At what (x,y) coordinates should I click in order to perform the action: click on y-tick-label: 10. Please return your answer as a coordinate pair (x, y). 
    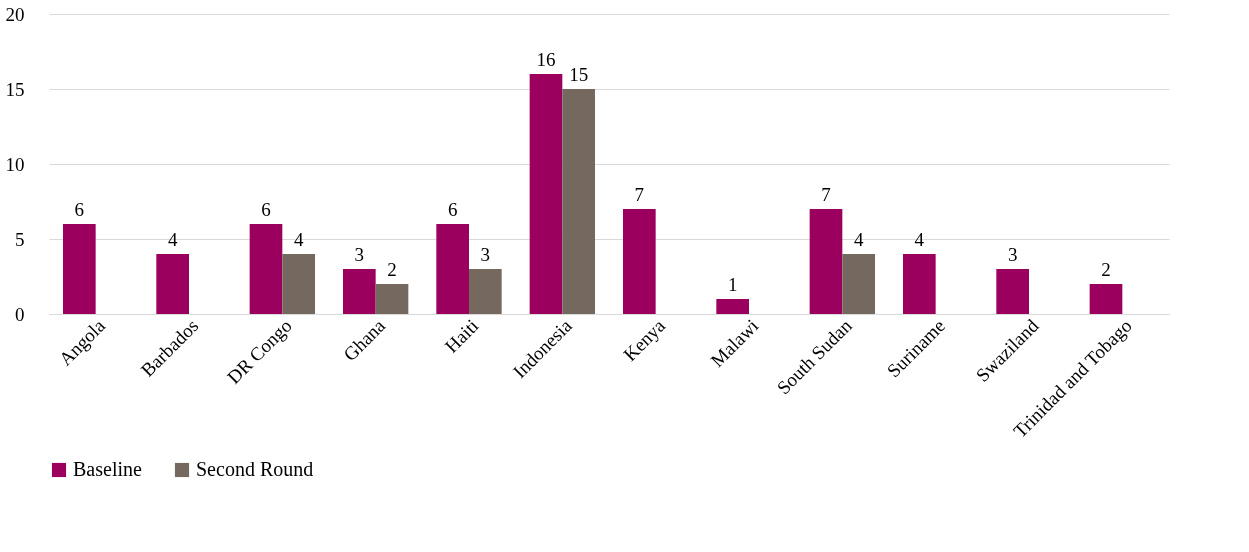
    Looking at the image, I should click on (15, 164).